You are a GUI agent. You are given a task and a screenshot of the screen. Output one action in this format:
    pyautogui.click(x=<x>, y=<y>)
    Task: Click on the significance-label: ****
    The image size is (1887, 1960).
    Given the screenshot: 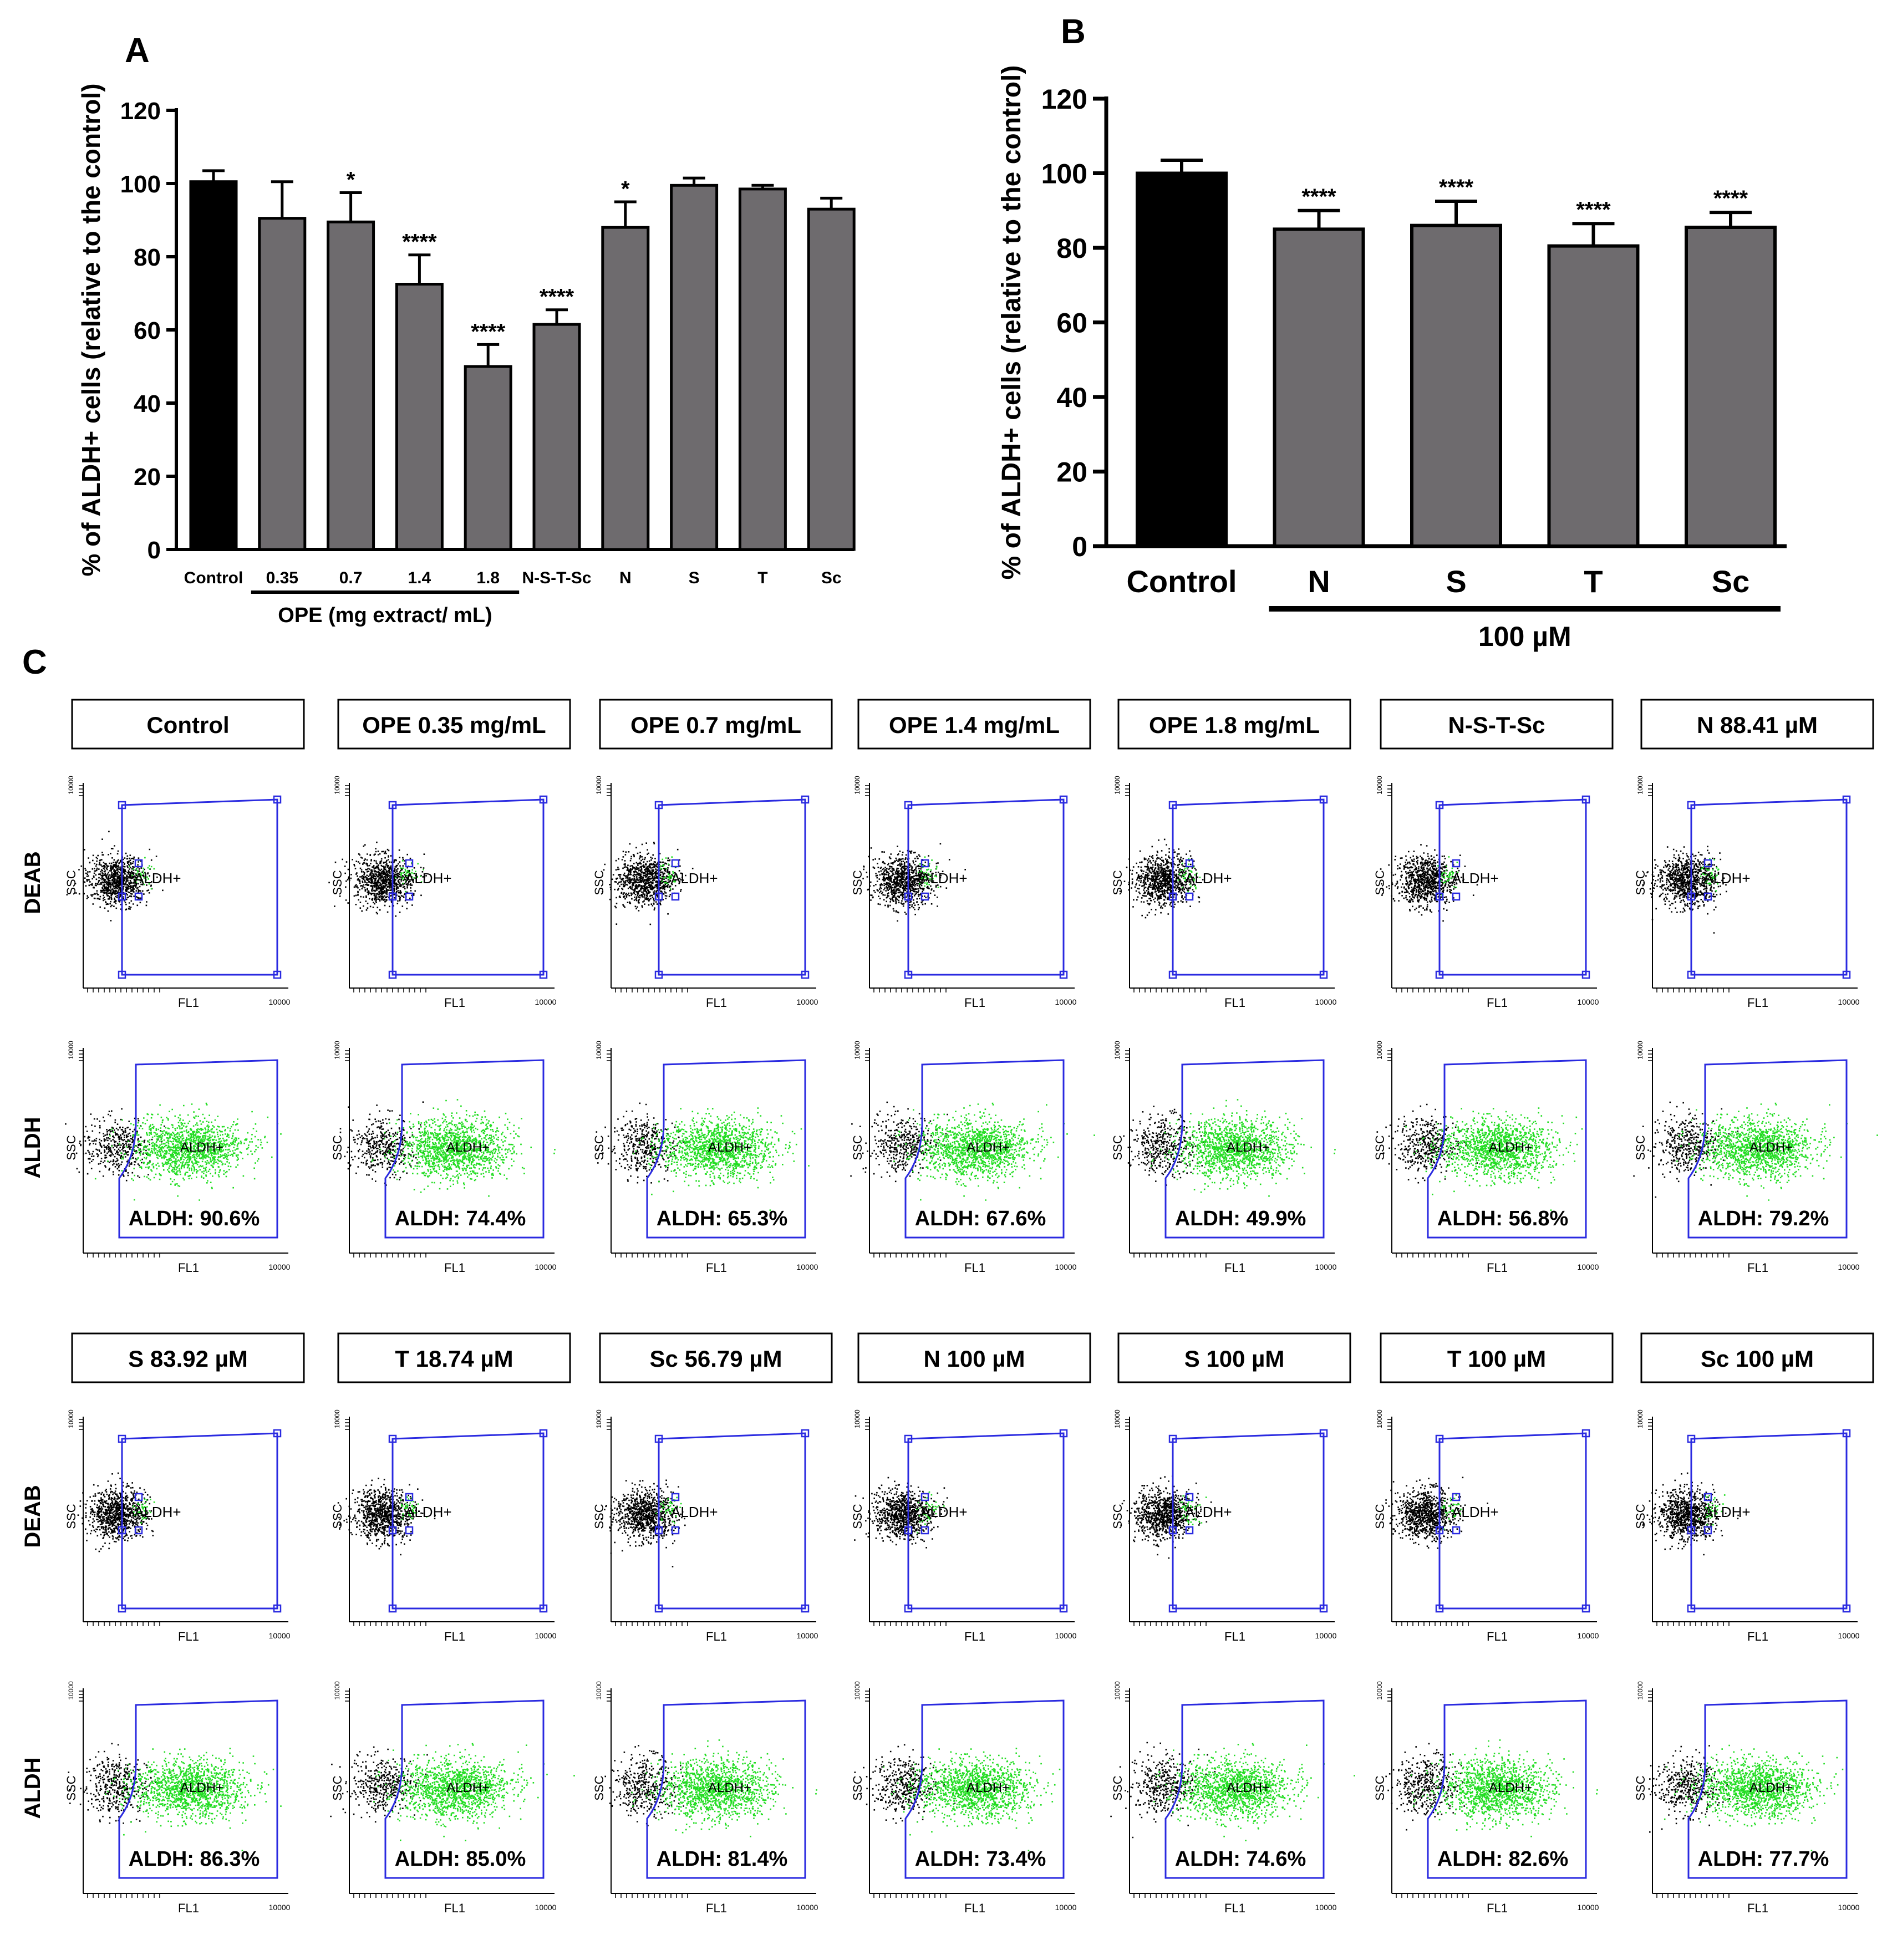 What is the action you would take?
    pyautogui.click(x=1730, y=198)
    